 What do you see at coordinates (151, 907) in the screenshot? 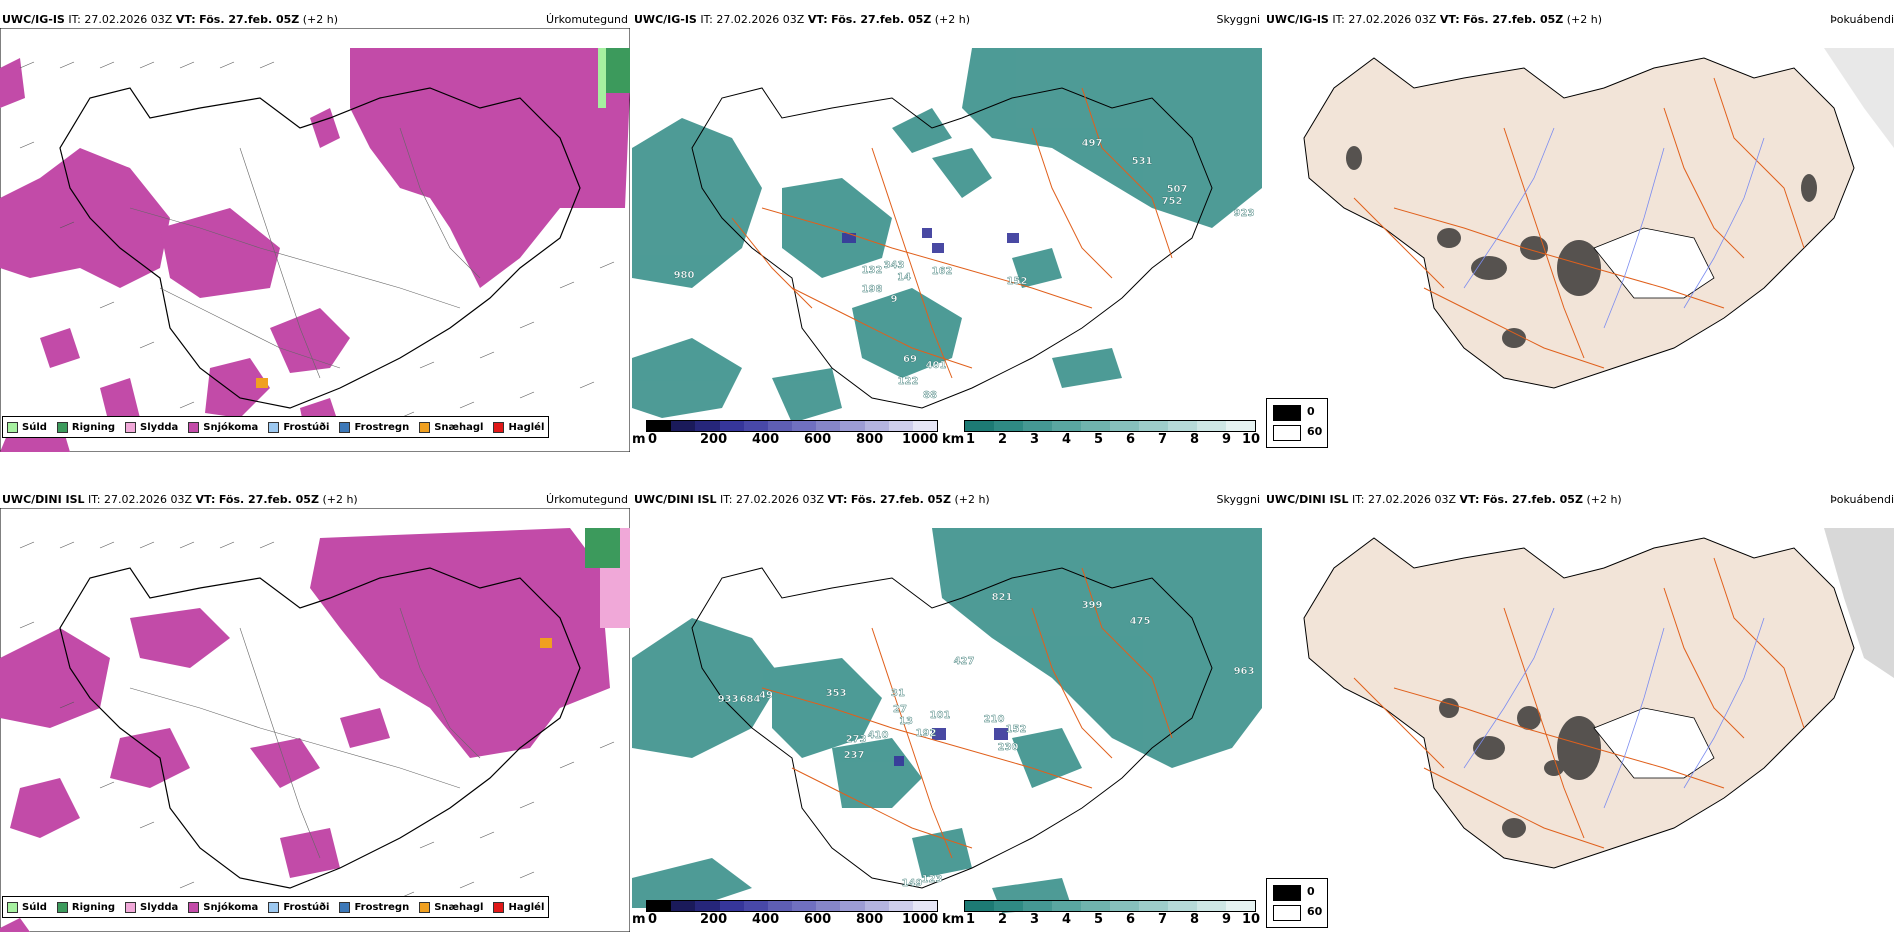
I see `legend-item: Slydda` at bounding box center [151, 907].